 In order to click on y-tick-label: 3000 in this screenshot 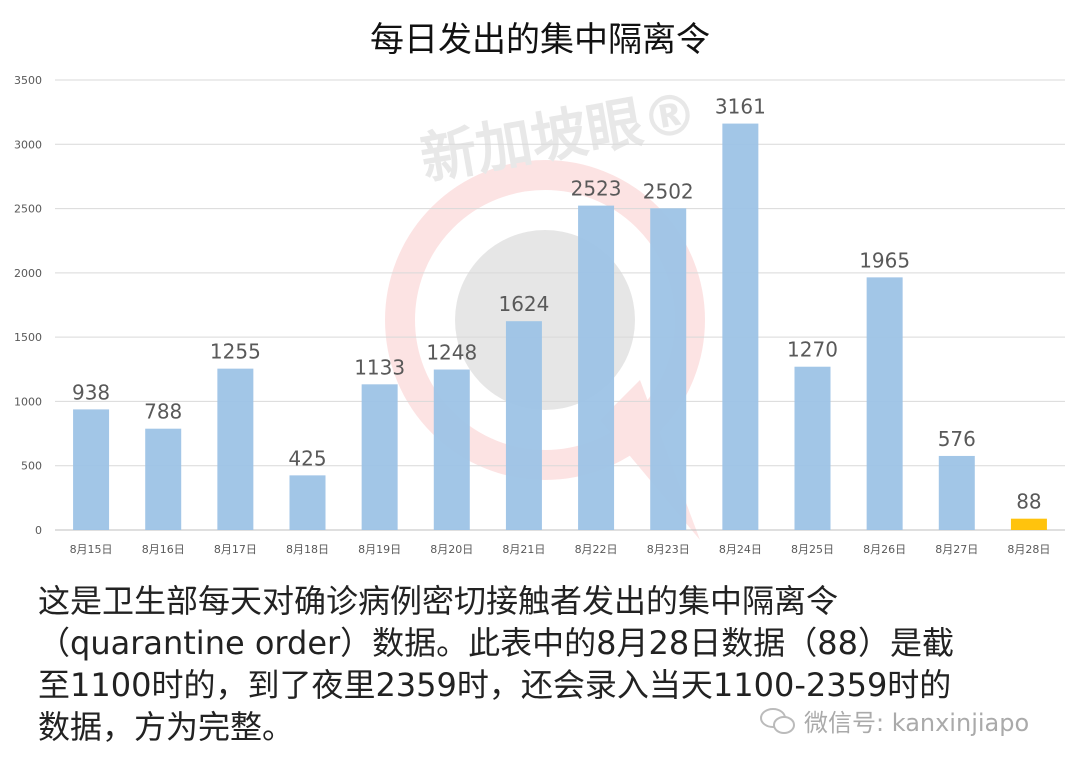, I will do `click(28, 144)`.